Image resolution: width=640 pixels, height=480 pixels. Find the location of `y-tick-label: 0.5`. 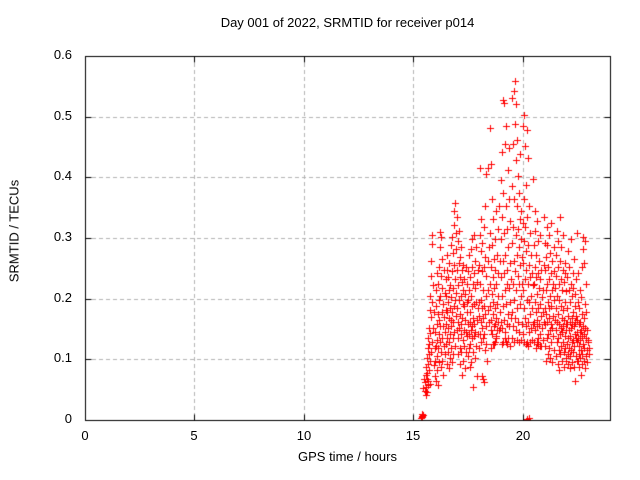

y-tick-label: 0.5 is located at coordinates (62, 115).